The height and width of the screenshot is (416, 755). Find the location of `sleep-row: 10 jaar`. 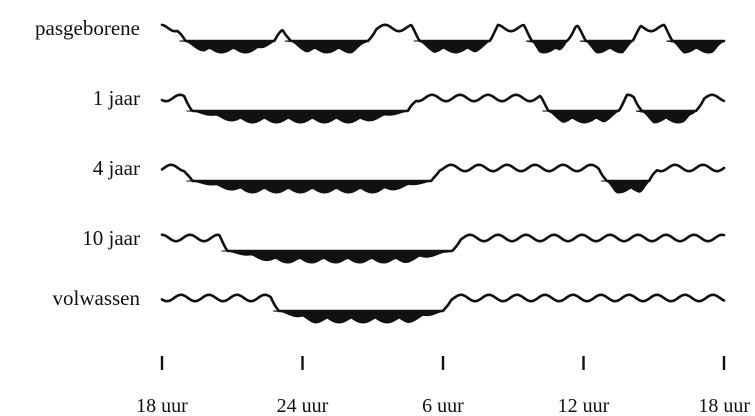

sleep-row: 10 jaar is located at coordinates (404, 245).